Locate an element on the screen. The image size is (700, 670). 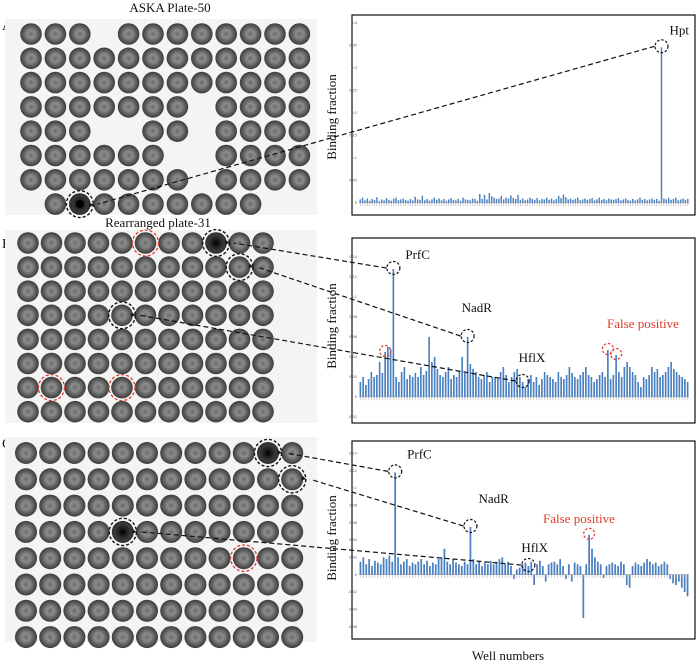
y-tick-label: 0.05 is located at coordinates (353, 181).